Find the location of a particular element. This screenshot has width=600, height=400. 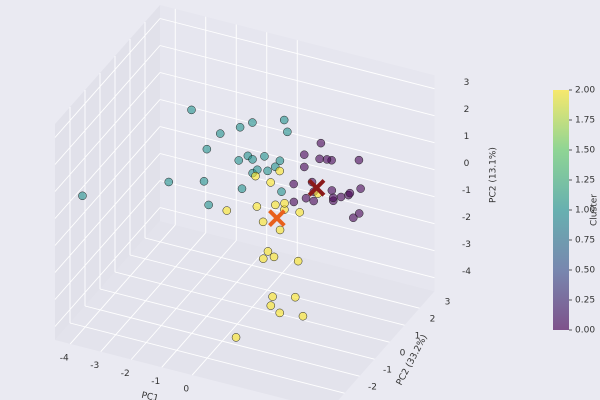

z-axis-label: PC2 (13.1%) is located at coordinates (494, 175).